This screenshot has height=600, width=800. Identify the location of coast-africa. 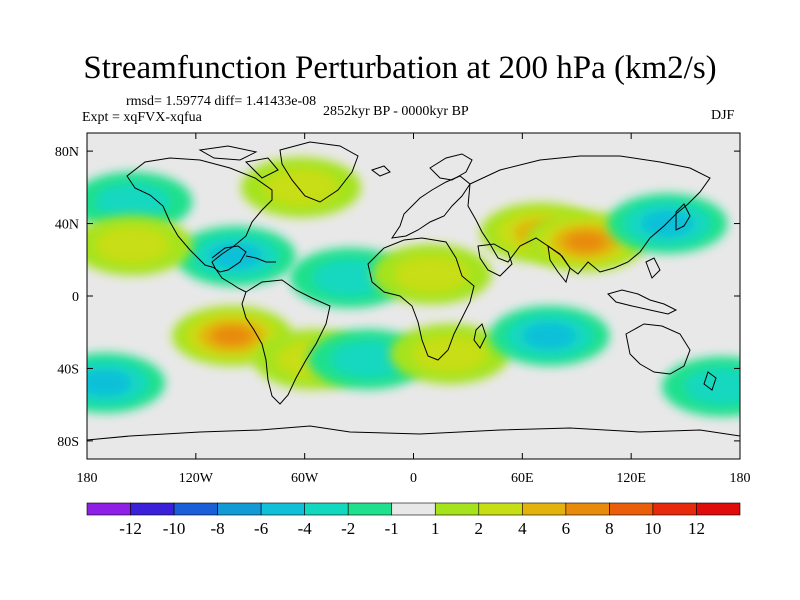
(421, 299).